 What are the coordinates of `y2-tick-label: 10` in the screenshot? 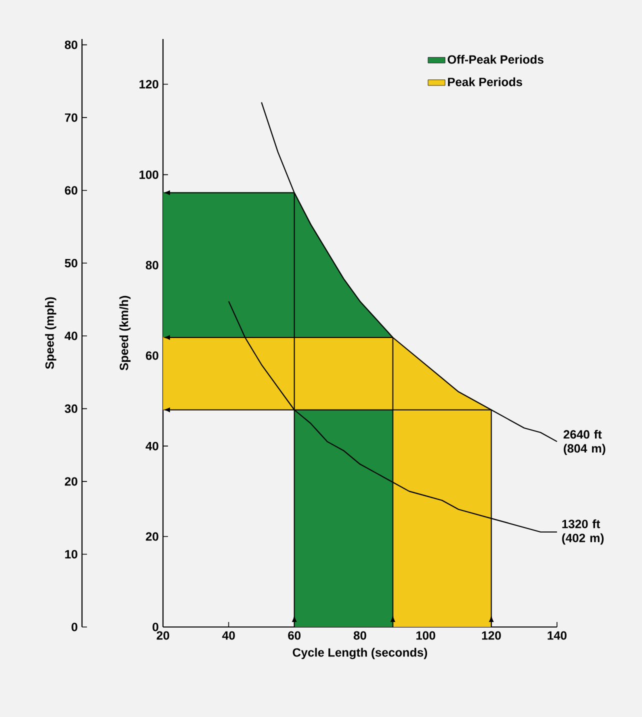 It's located at (71, 554).